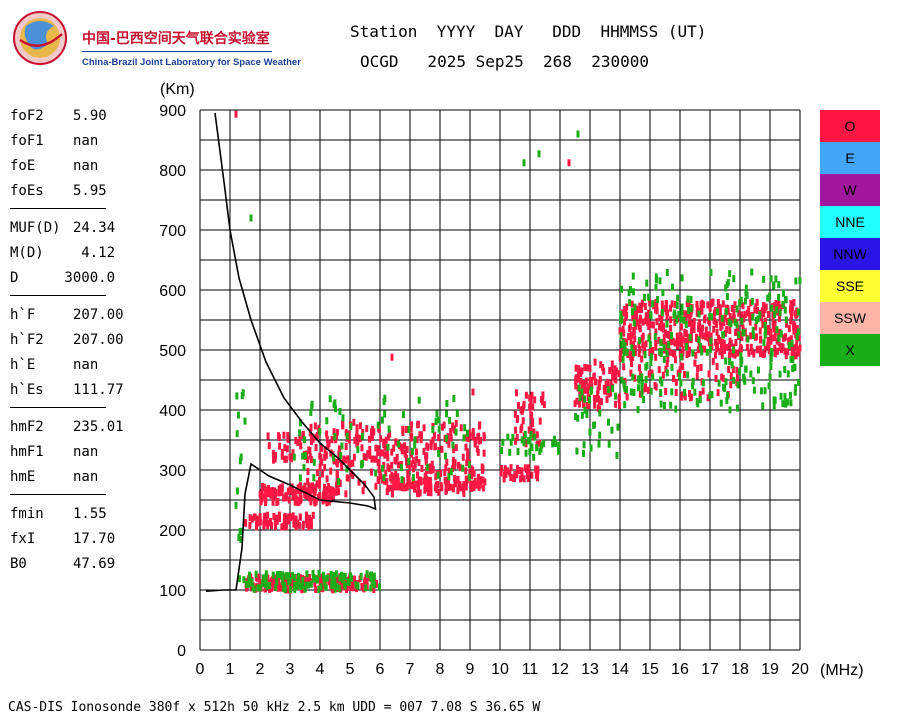 This screenshot has height=720, width=900. I want to click on parameter-row: fmin 1.55, so click(75, 518).